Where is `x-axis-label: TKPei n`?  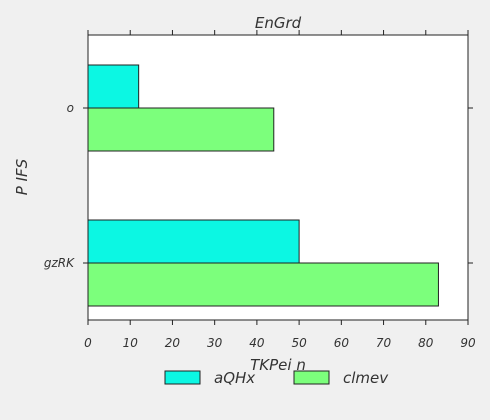
x-axis-label: TKPei n is located at coordinates (278, 365).